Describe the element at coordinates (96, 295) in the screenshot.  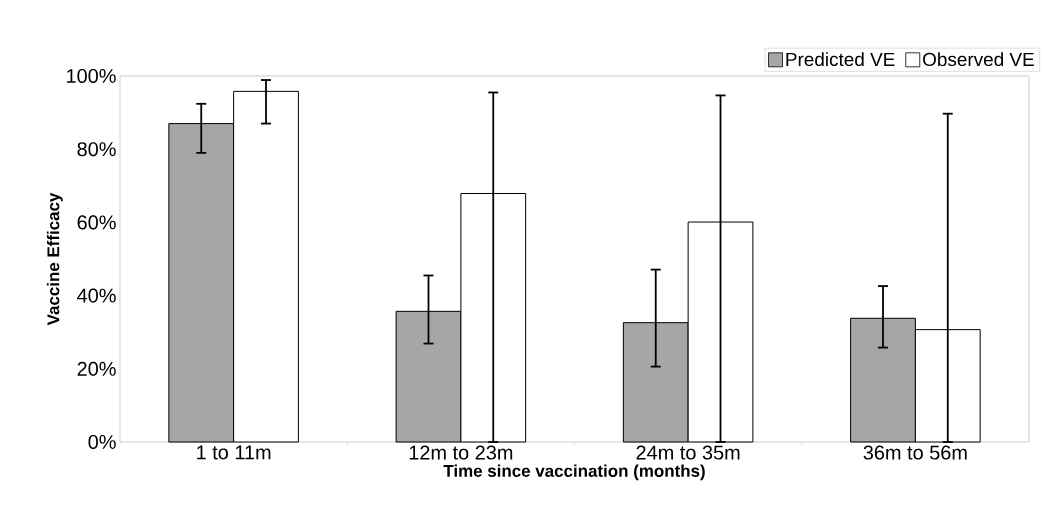
I see `y-tick-label: 40%` at that location.